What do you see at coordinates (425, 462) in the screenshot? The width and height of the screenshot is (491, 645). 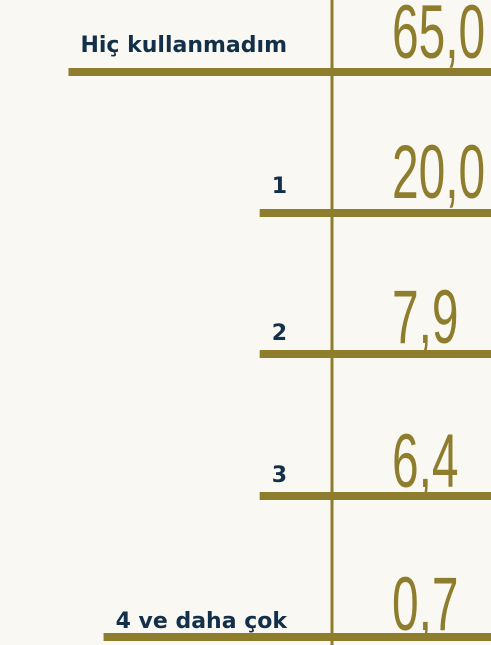 I see `row-value: 6,4` at bounding box center [425, 462].